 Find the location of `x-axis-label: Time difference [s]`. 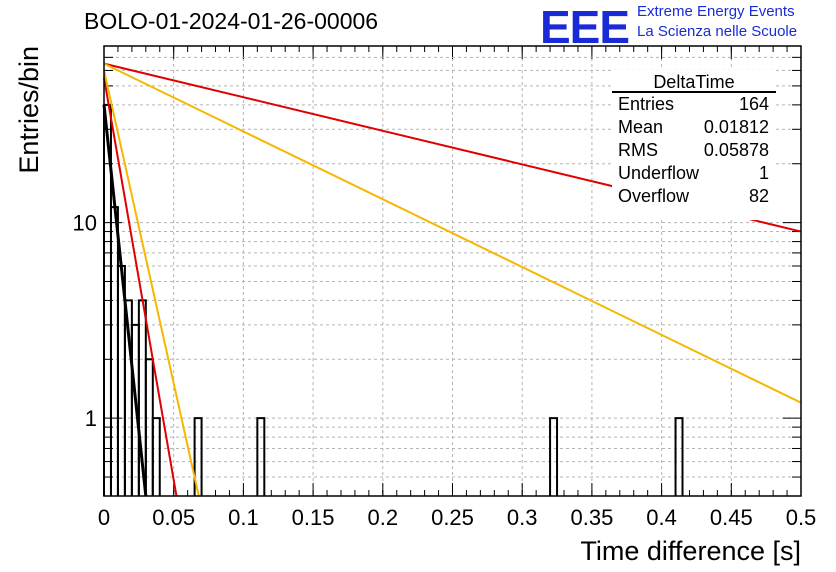

x-axis-label: Time difference [s] is located at coordinates (690, 551).